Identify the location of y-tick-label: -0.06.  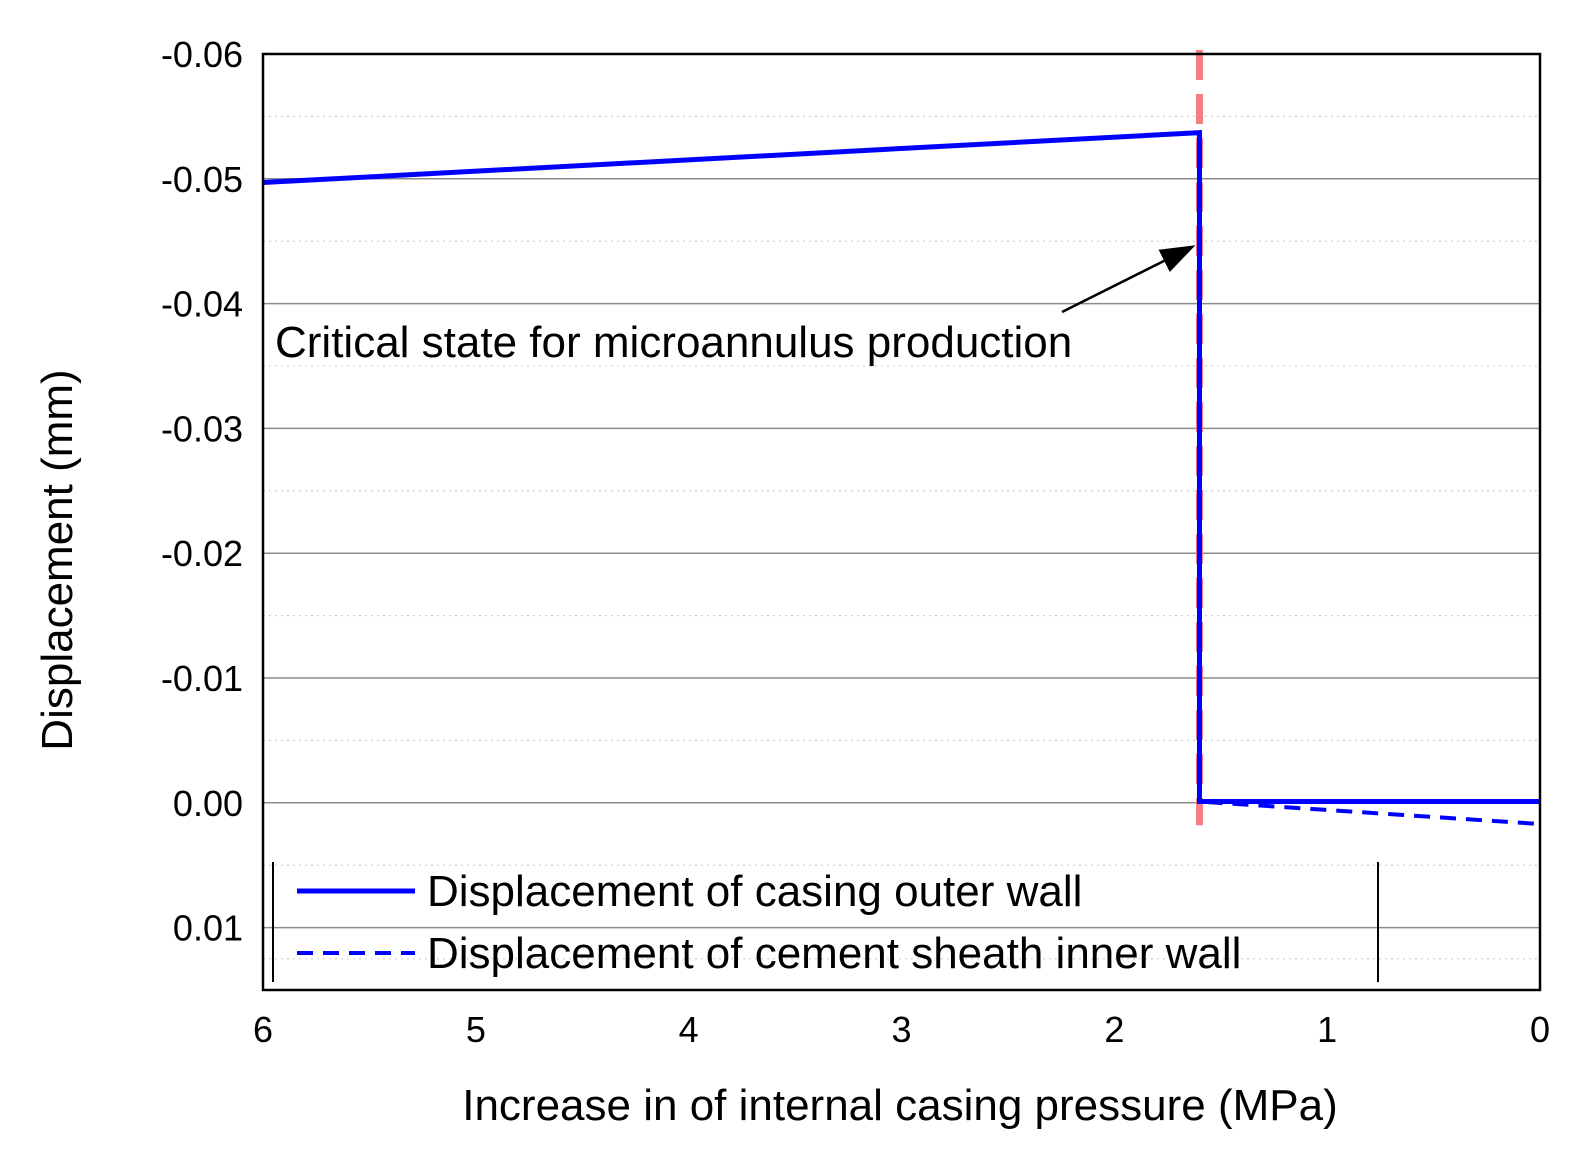
(202, 54).